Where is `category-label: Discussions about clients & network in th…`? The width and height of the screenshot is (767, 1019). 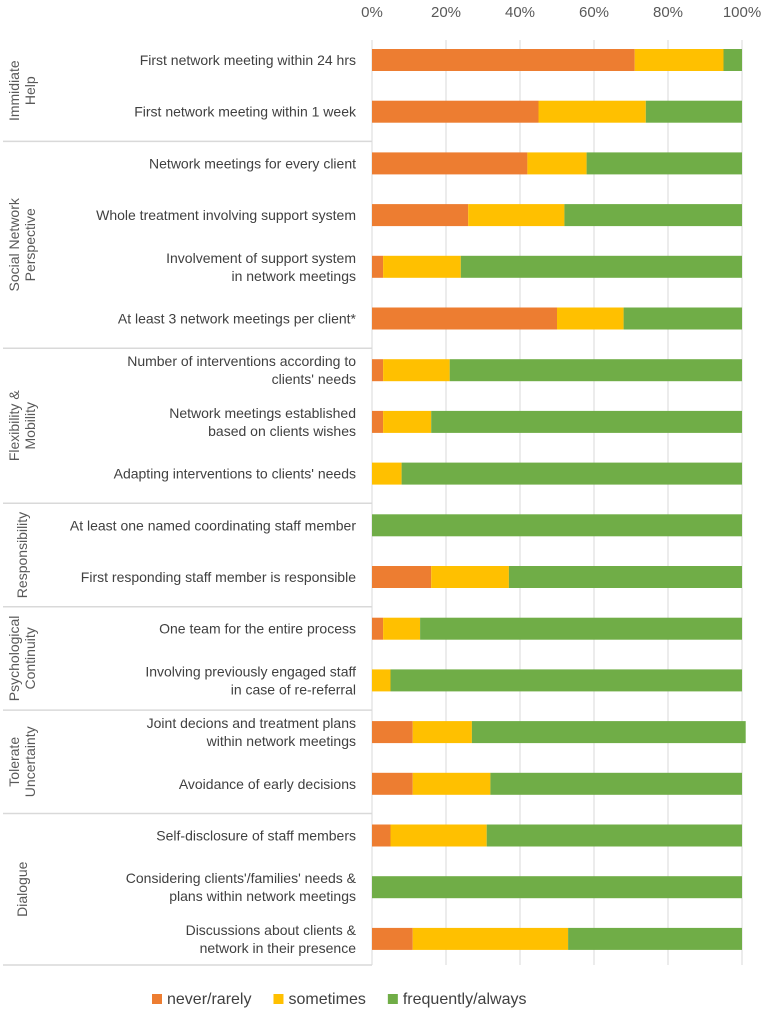
category-label: Discussions about clients & network in th… is located at coordinates (271, 939).